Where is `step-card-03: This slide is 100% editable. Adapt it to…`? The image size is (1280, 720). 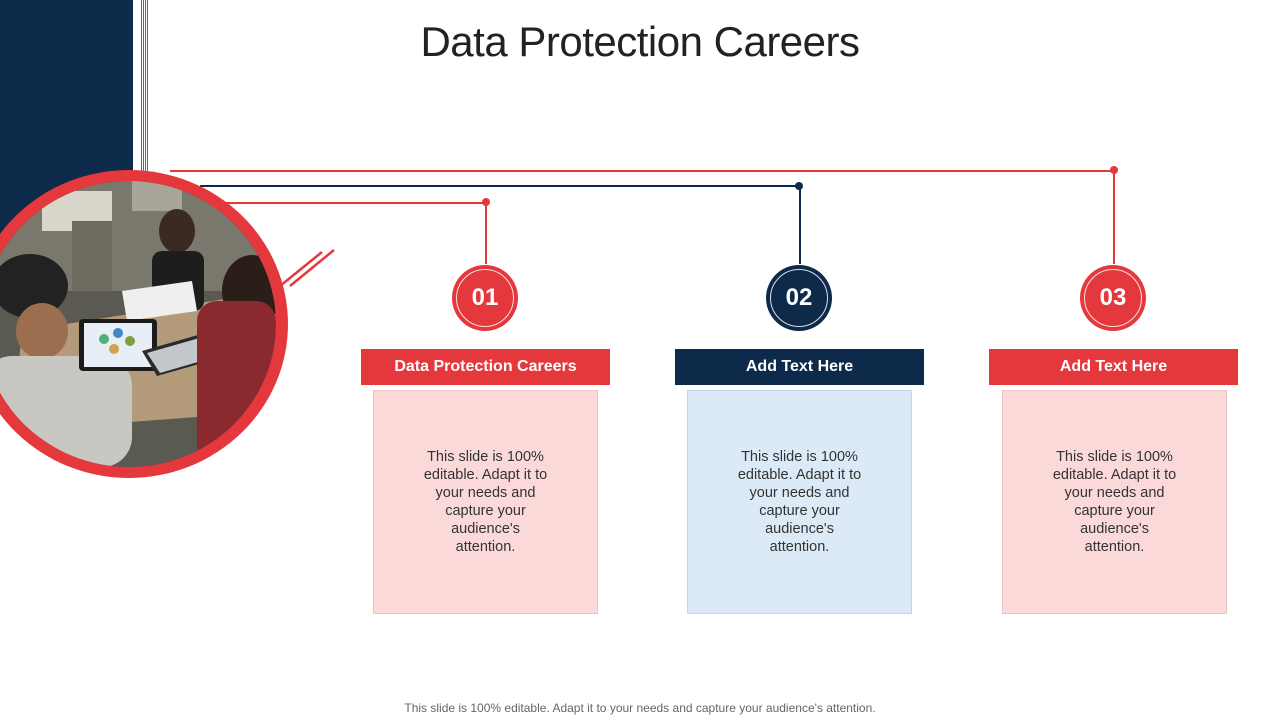 step-card-03: This slide is 100% editable. Adapt it to… is located at coordinates (1114, 502).